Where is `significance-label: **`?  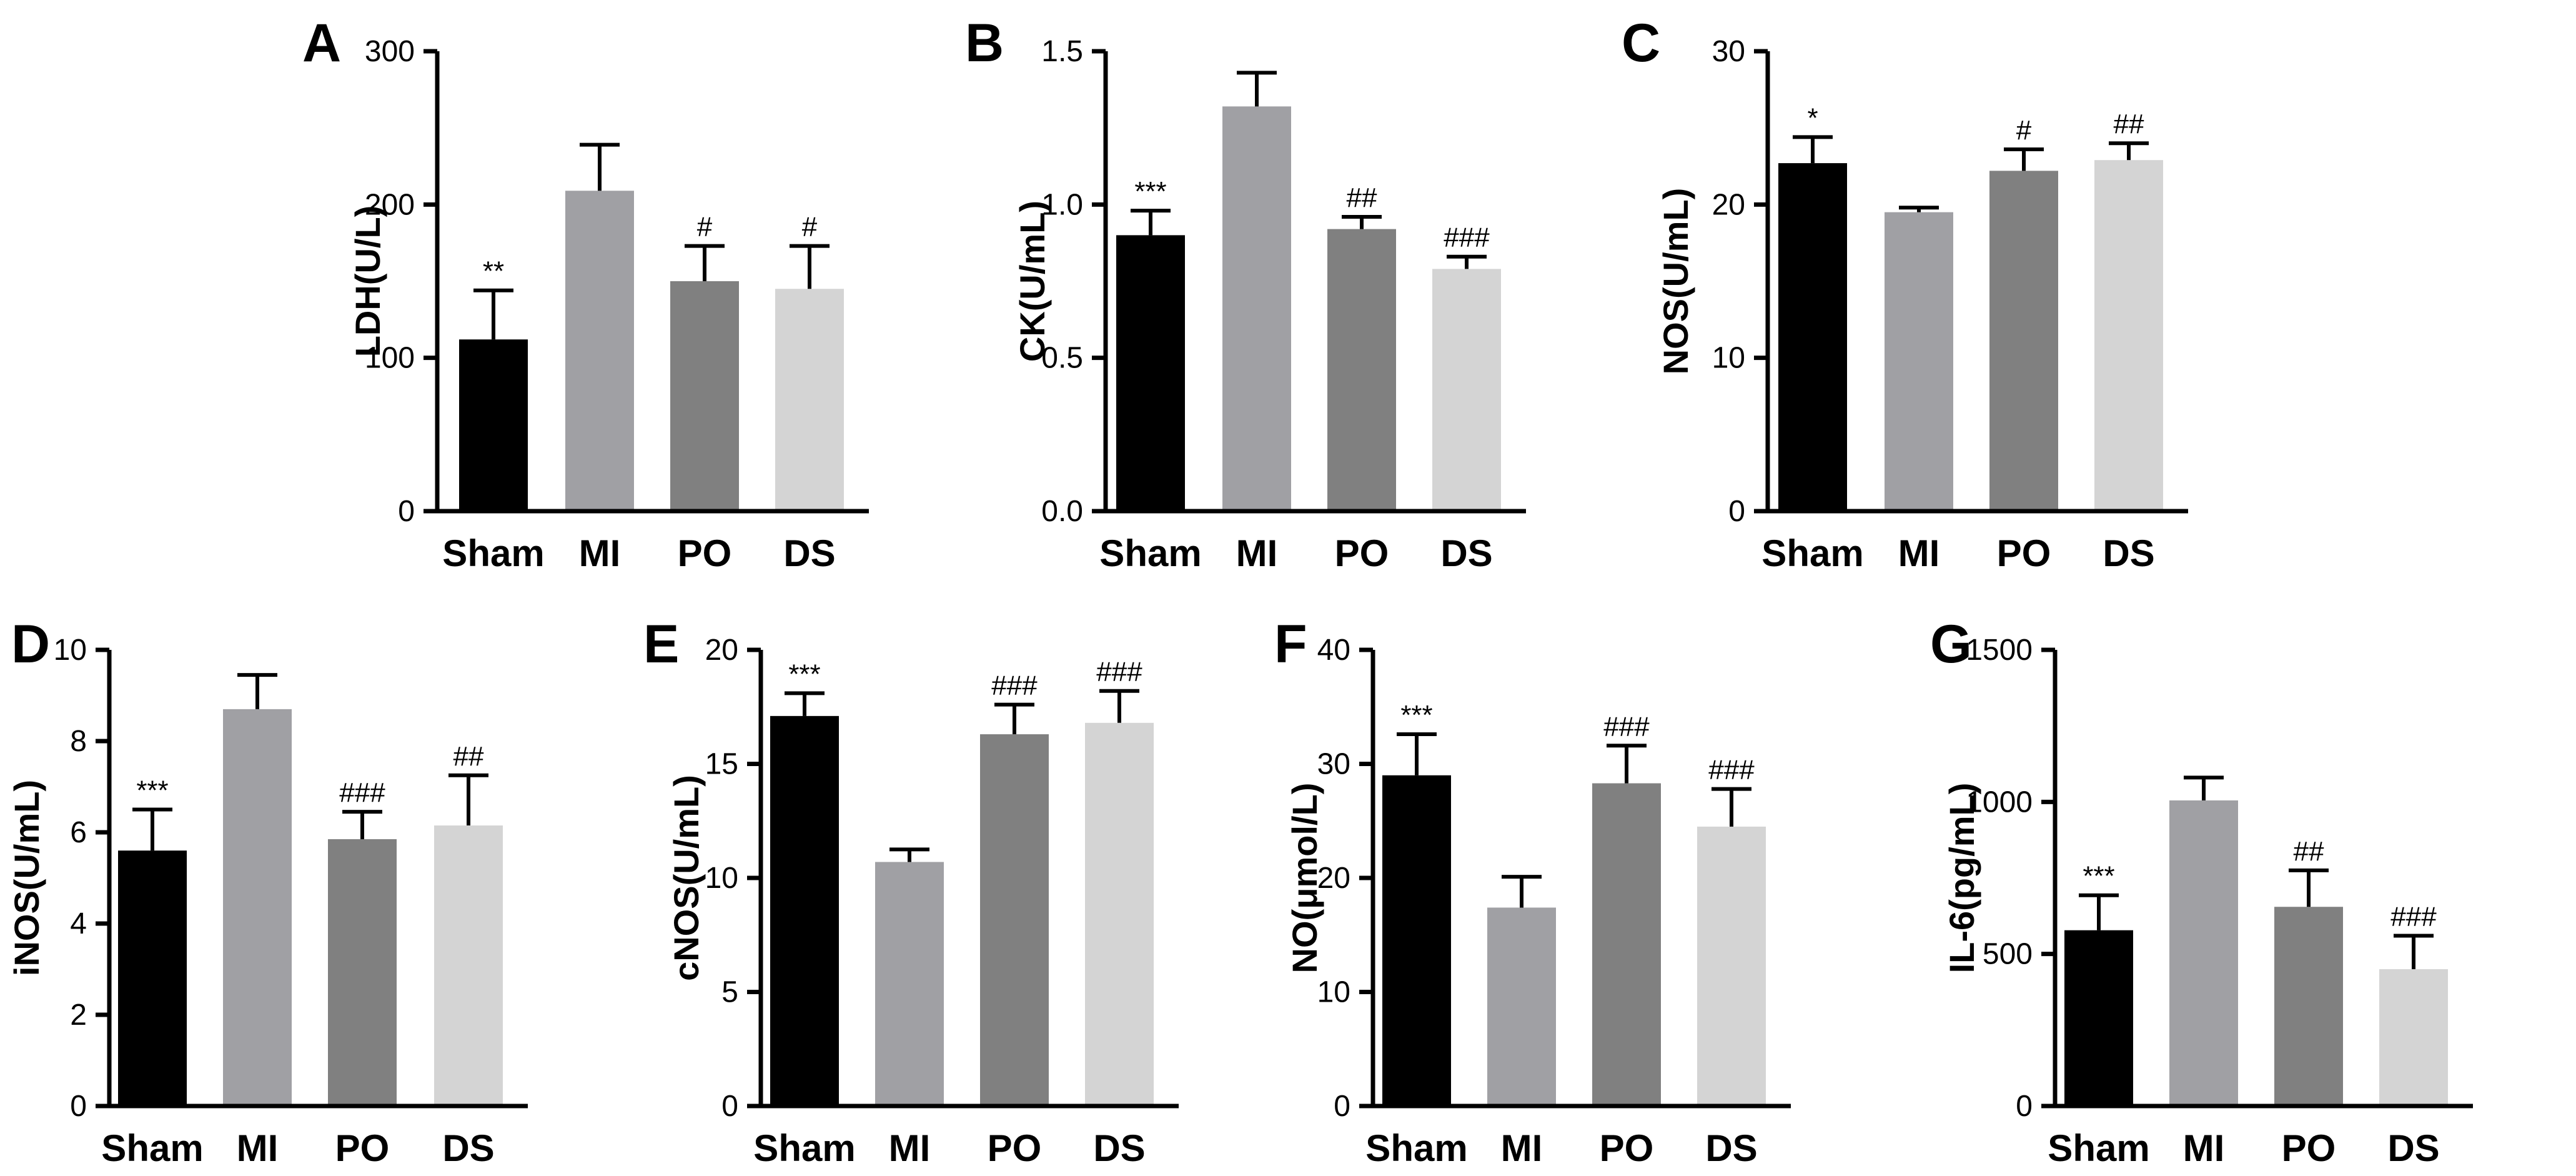
significance-label: ** is located at coordinates (493, 271).